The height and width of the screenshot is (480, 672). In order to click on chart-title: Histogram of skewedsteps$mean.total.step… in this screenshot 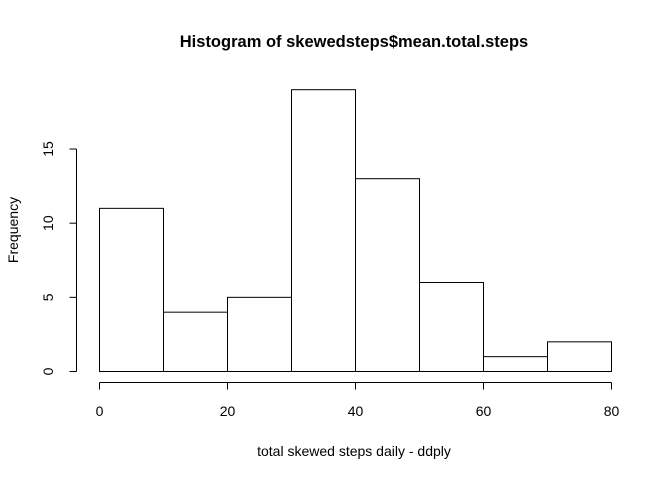, I will do `click(354, 42)`.